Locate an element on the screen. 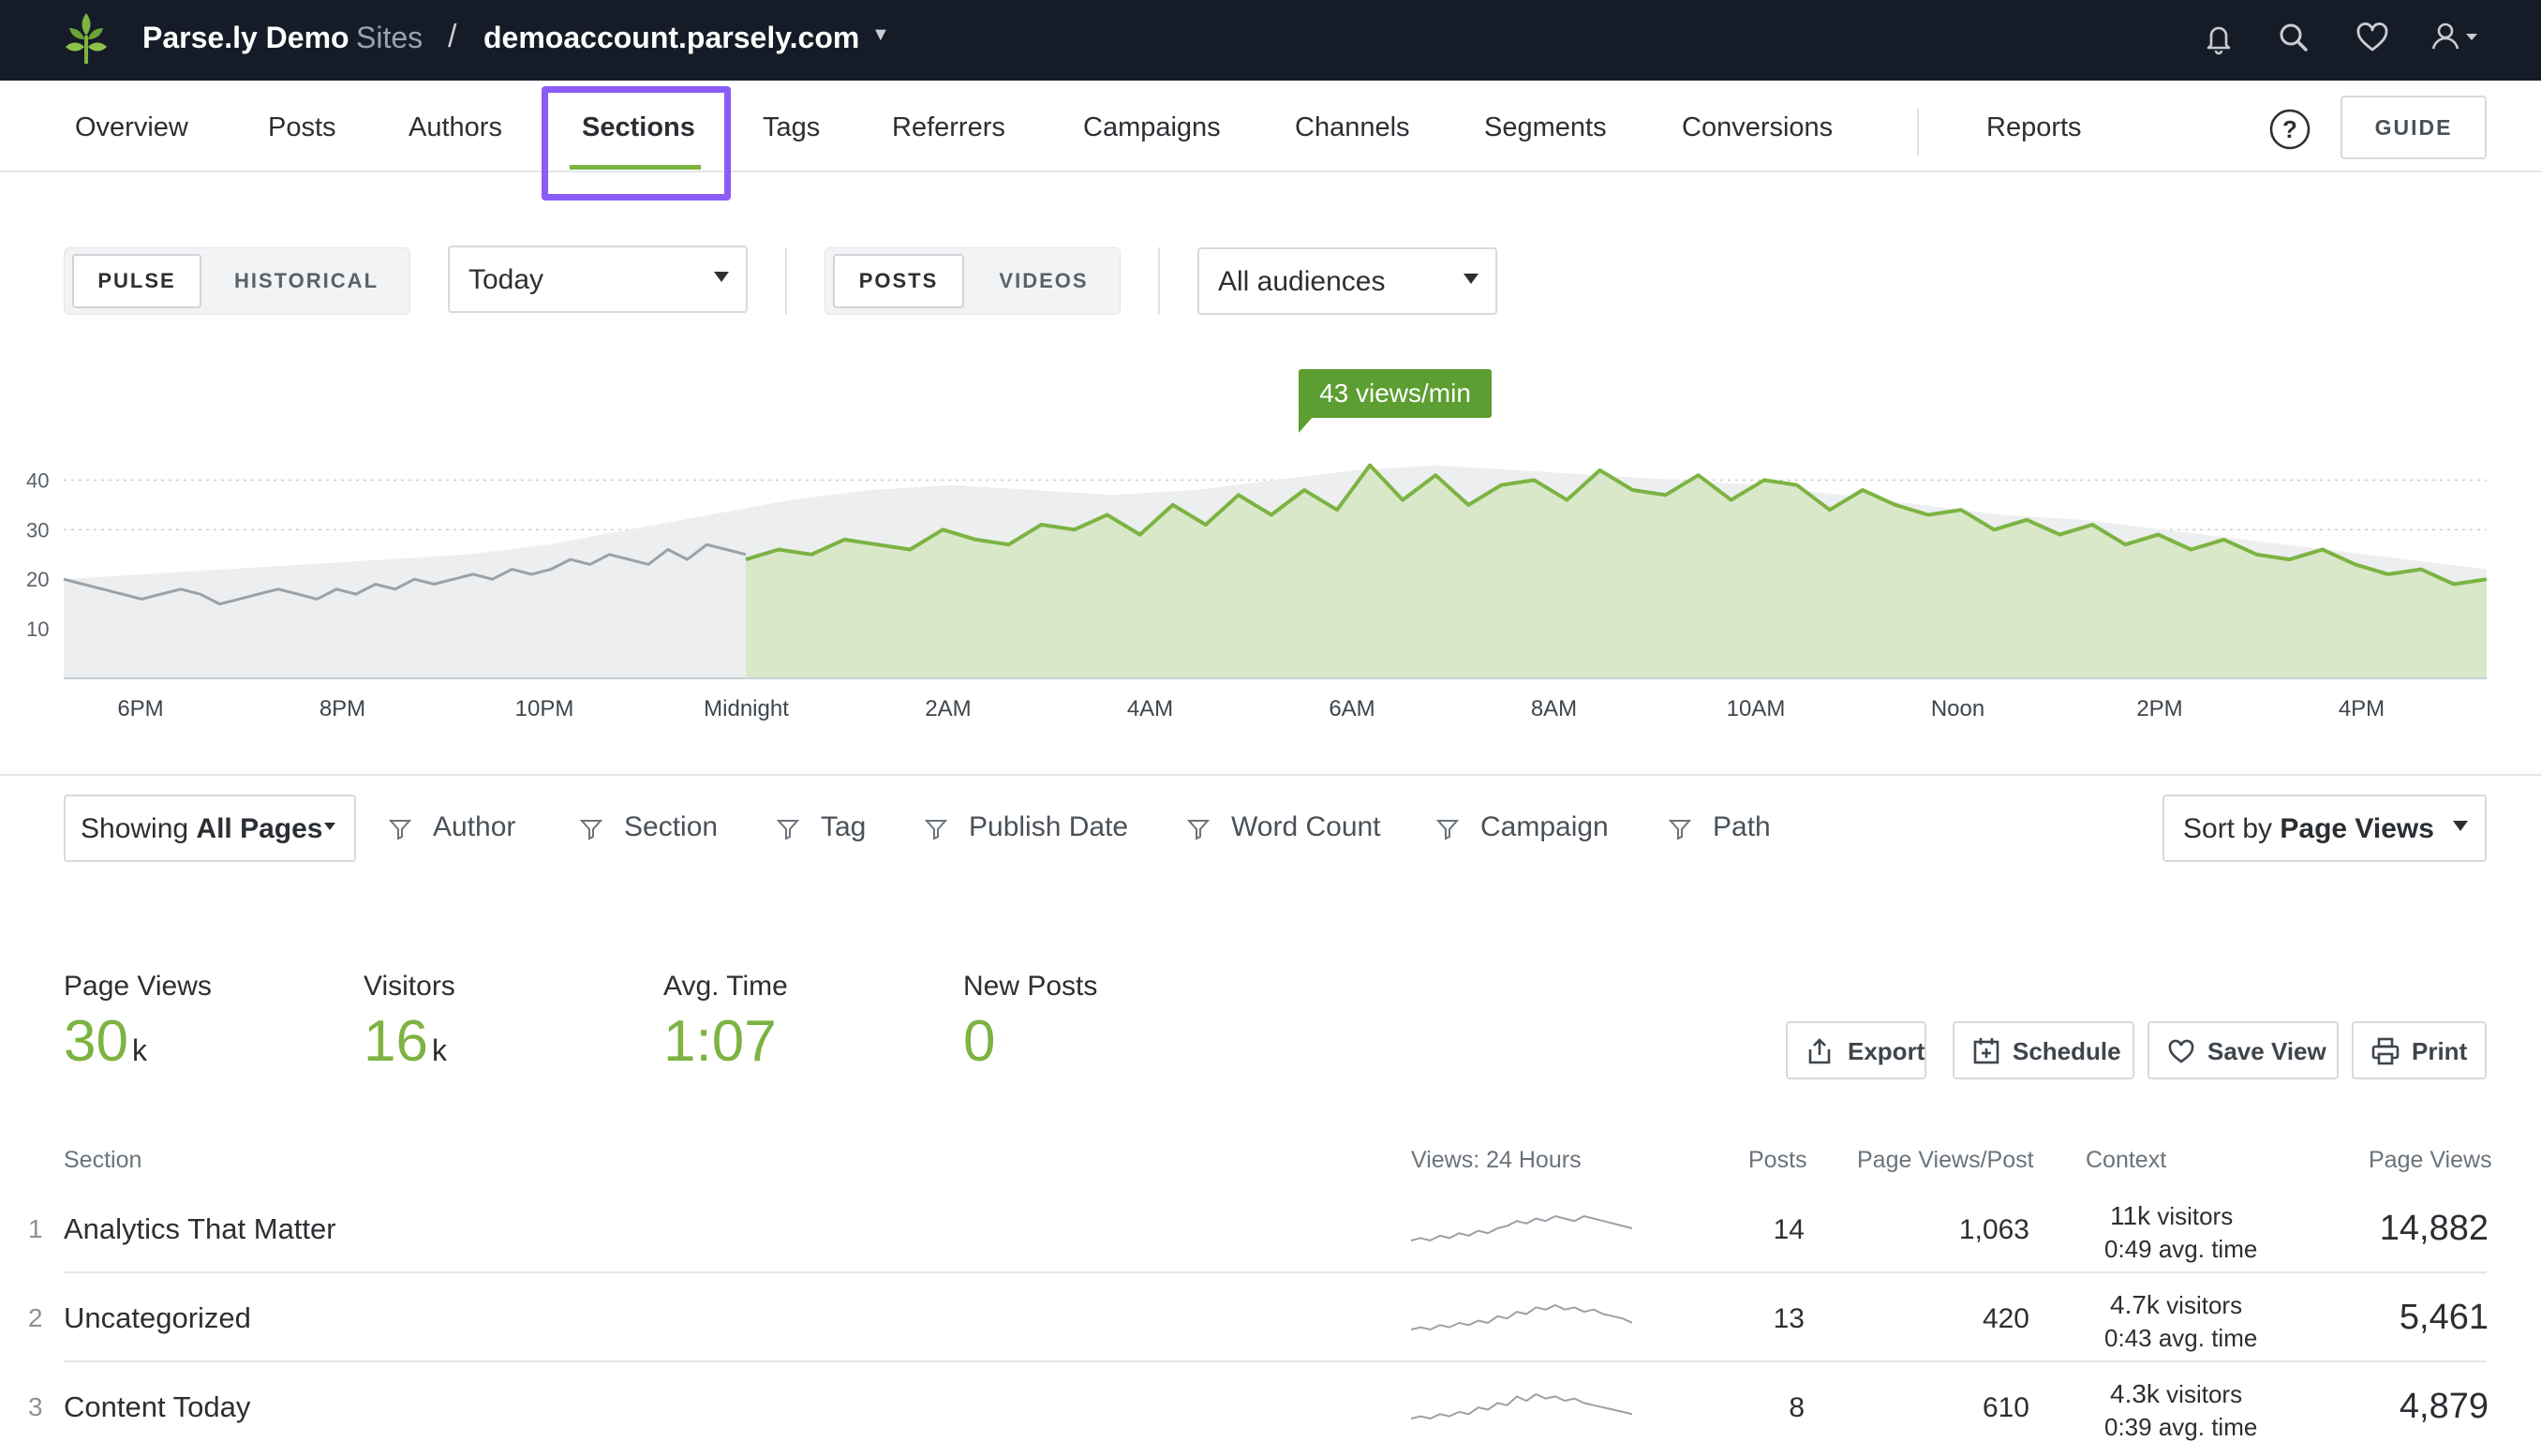 This screenshot has width=2541, height=1456. nav-campaigns: Campaigns is located at coordinates (1152, 127).